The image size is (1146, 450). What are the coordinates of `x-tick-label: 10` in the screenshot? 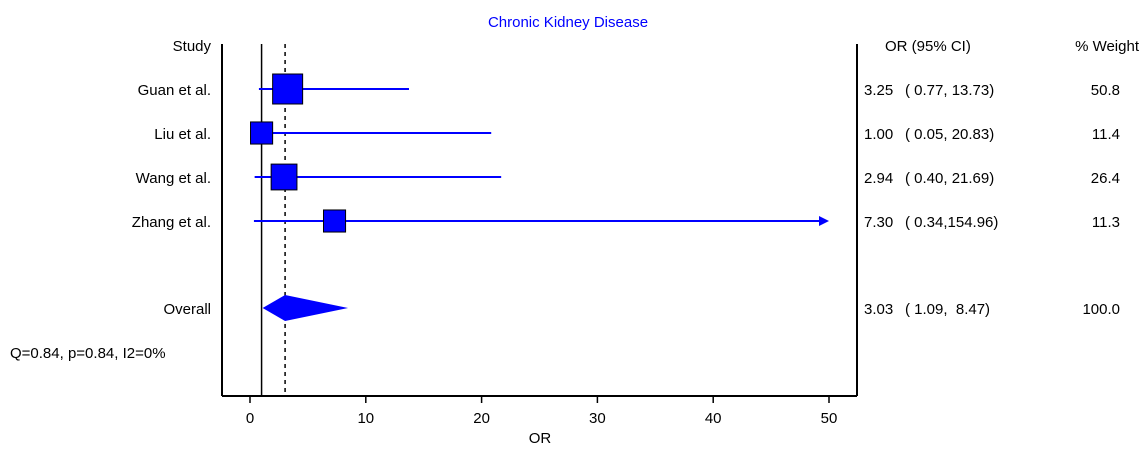 It's located at (365, 418).